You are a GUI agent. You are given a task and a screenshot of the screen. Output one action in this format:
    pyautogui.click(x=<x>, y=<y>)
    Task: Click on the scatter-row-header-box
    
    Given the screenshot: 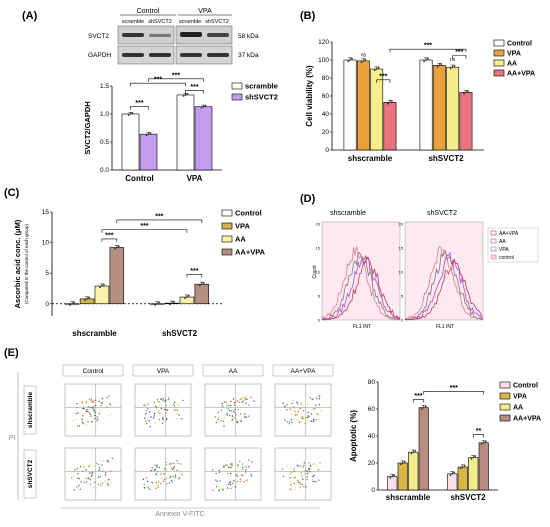 What is the action you would take?
    pyautogui.click(x=30, y=410)
    